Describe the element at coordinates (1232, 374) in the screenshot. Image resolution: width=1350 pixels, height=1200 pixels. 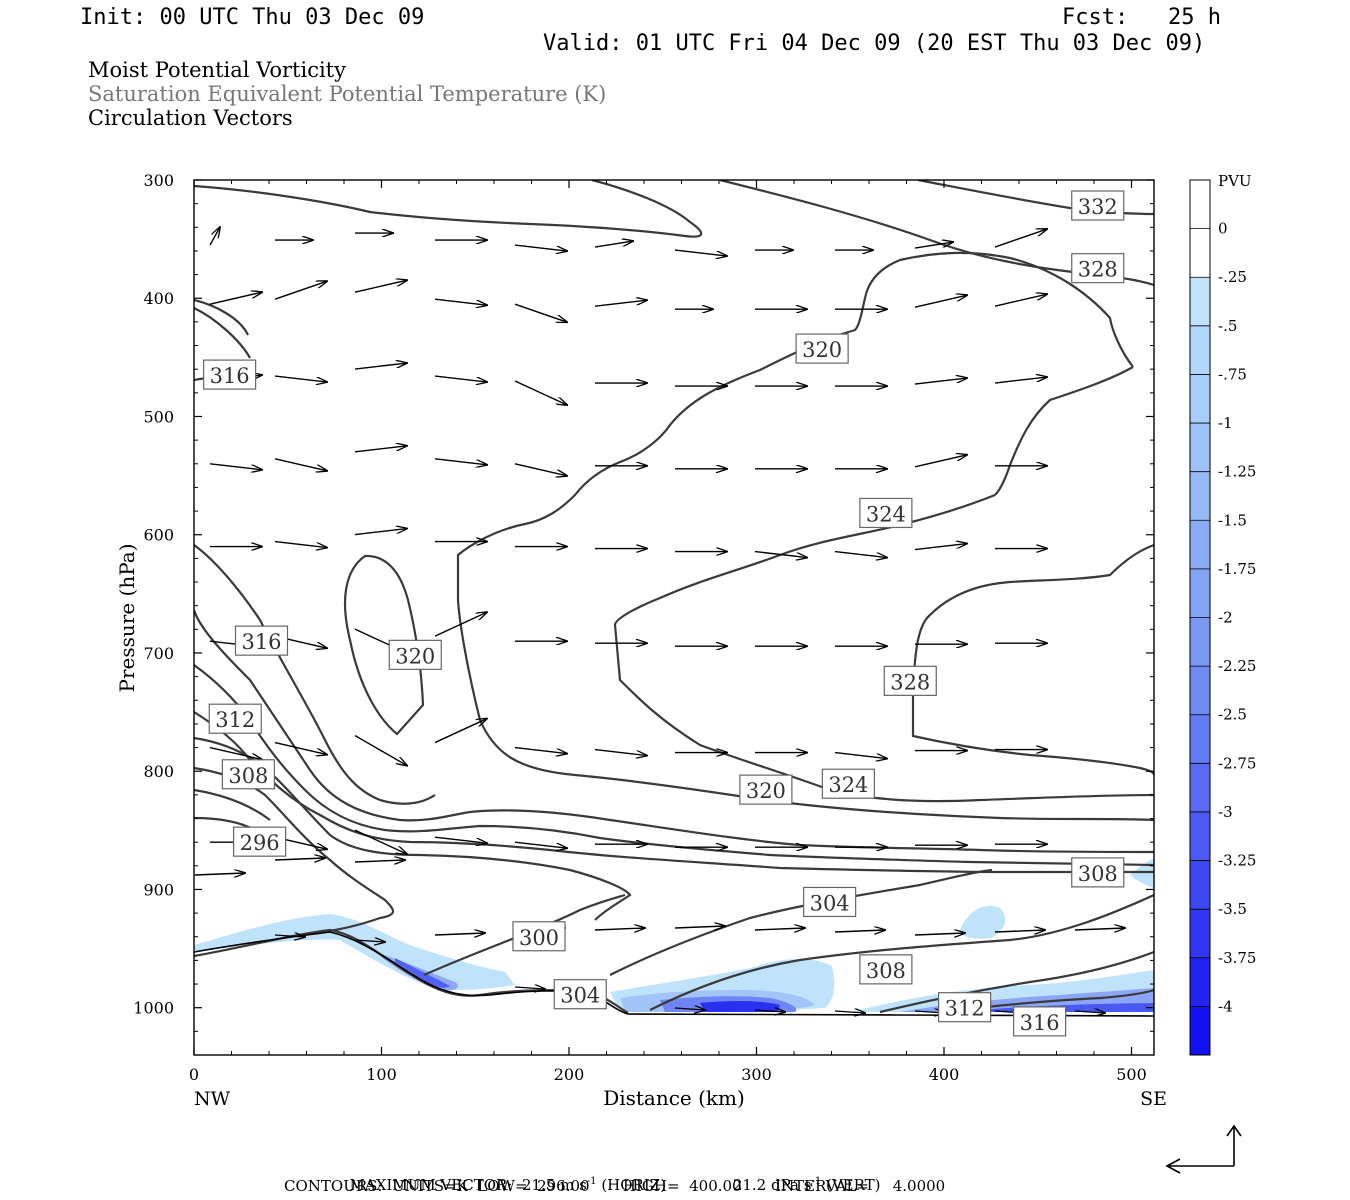
I see `colorbar-label: -.75` at that location.